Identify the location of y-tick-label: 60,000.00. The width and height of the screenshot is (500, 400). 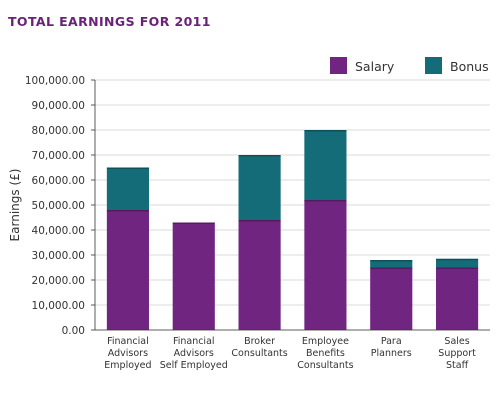
(58, 181).